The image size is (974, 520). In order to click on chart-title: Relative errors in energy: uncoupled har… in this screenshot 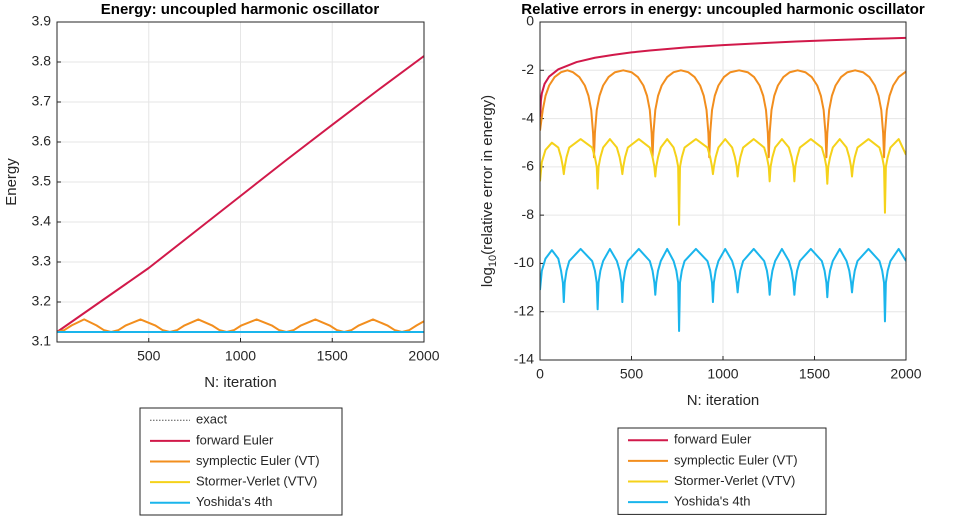, I will do `click(723, 9)`.